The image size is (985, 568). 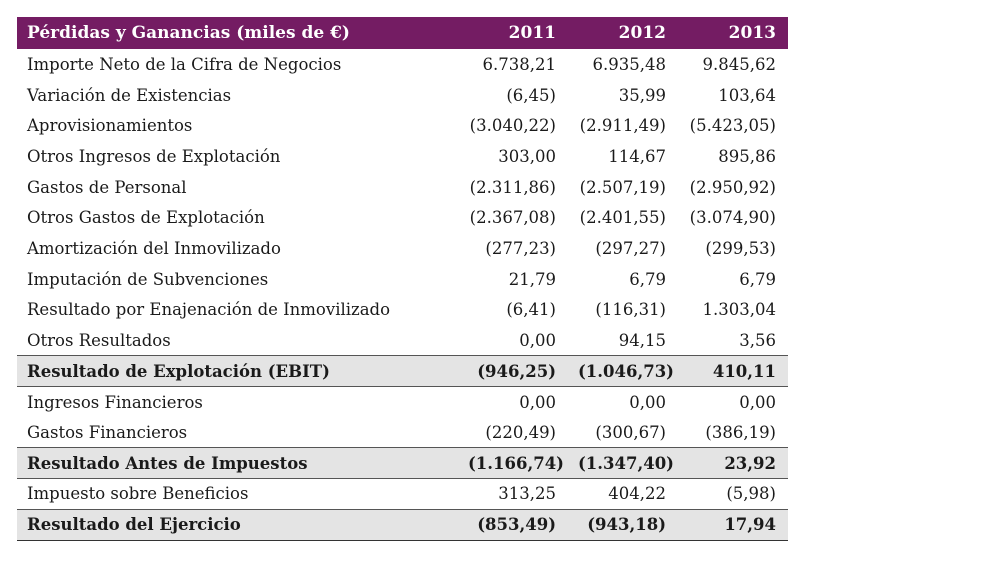 What do you see at coordinates (146, 218) in the screenshot?
I see `row-label: Otros Gastos de Explotación` at bounding box center [146, 218].